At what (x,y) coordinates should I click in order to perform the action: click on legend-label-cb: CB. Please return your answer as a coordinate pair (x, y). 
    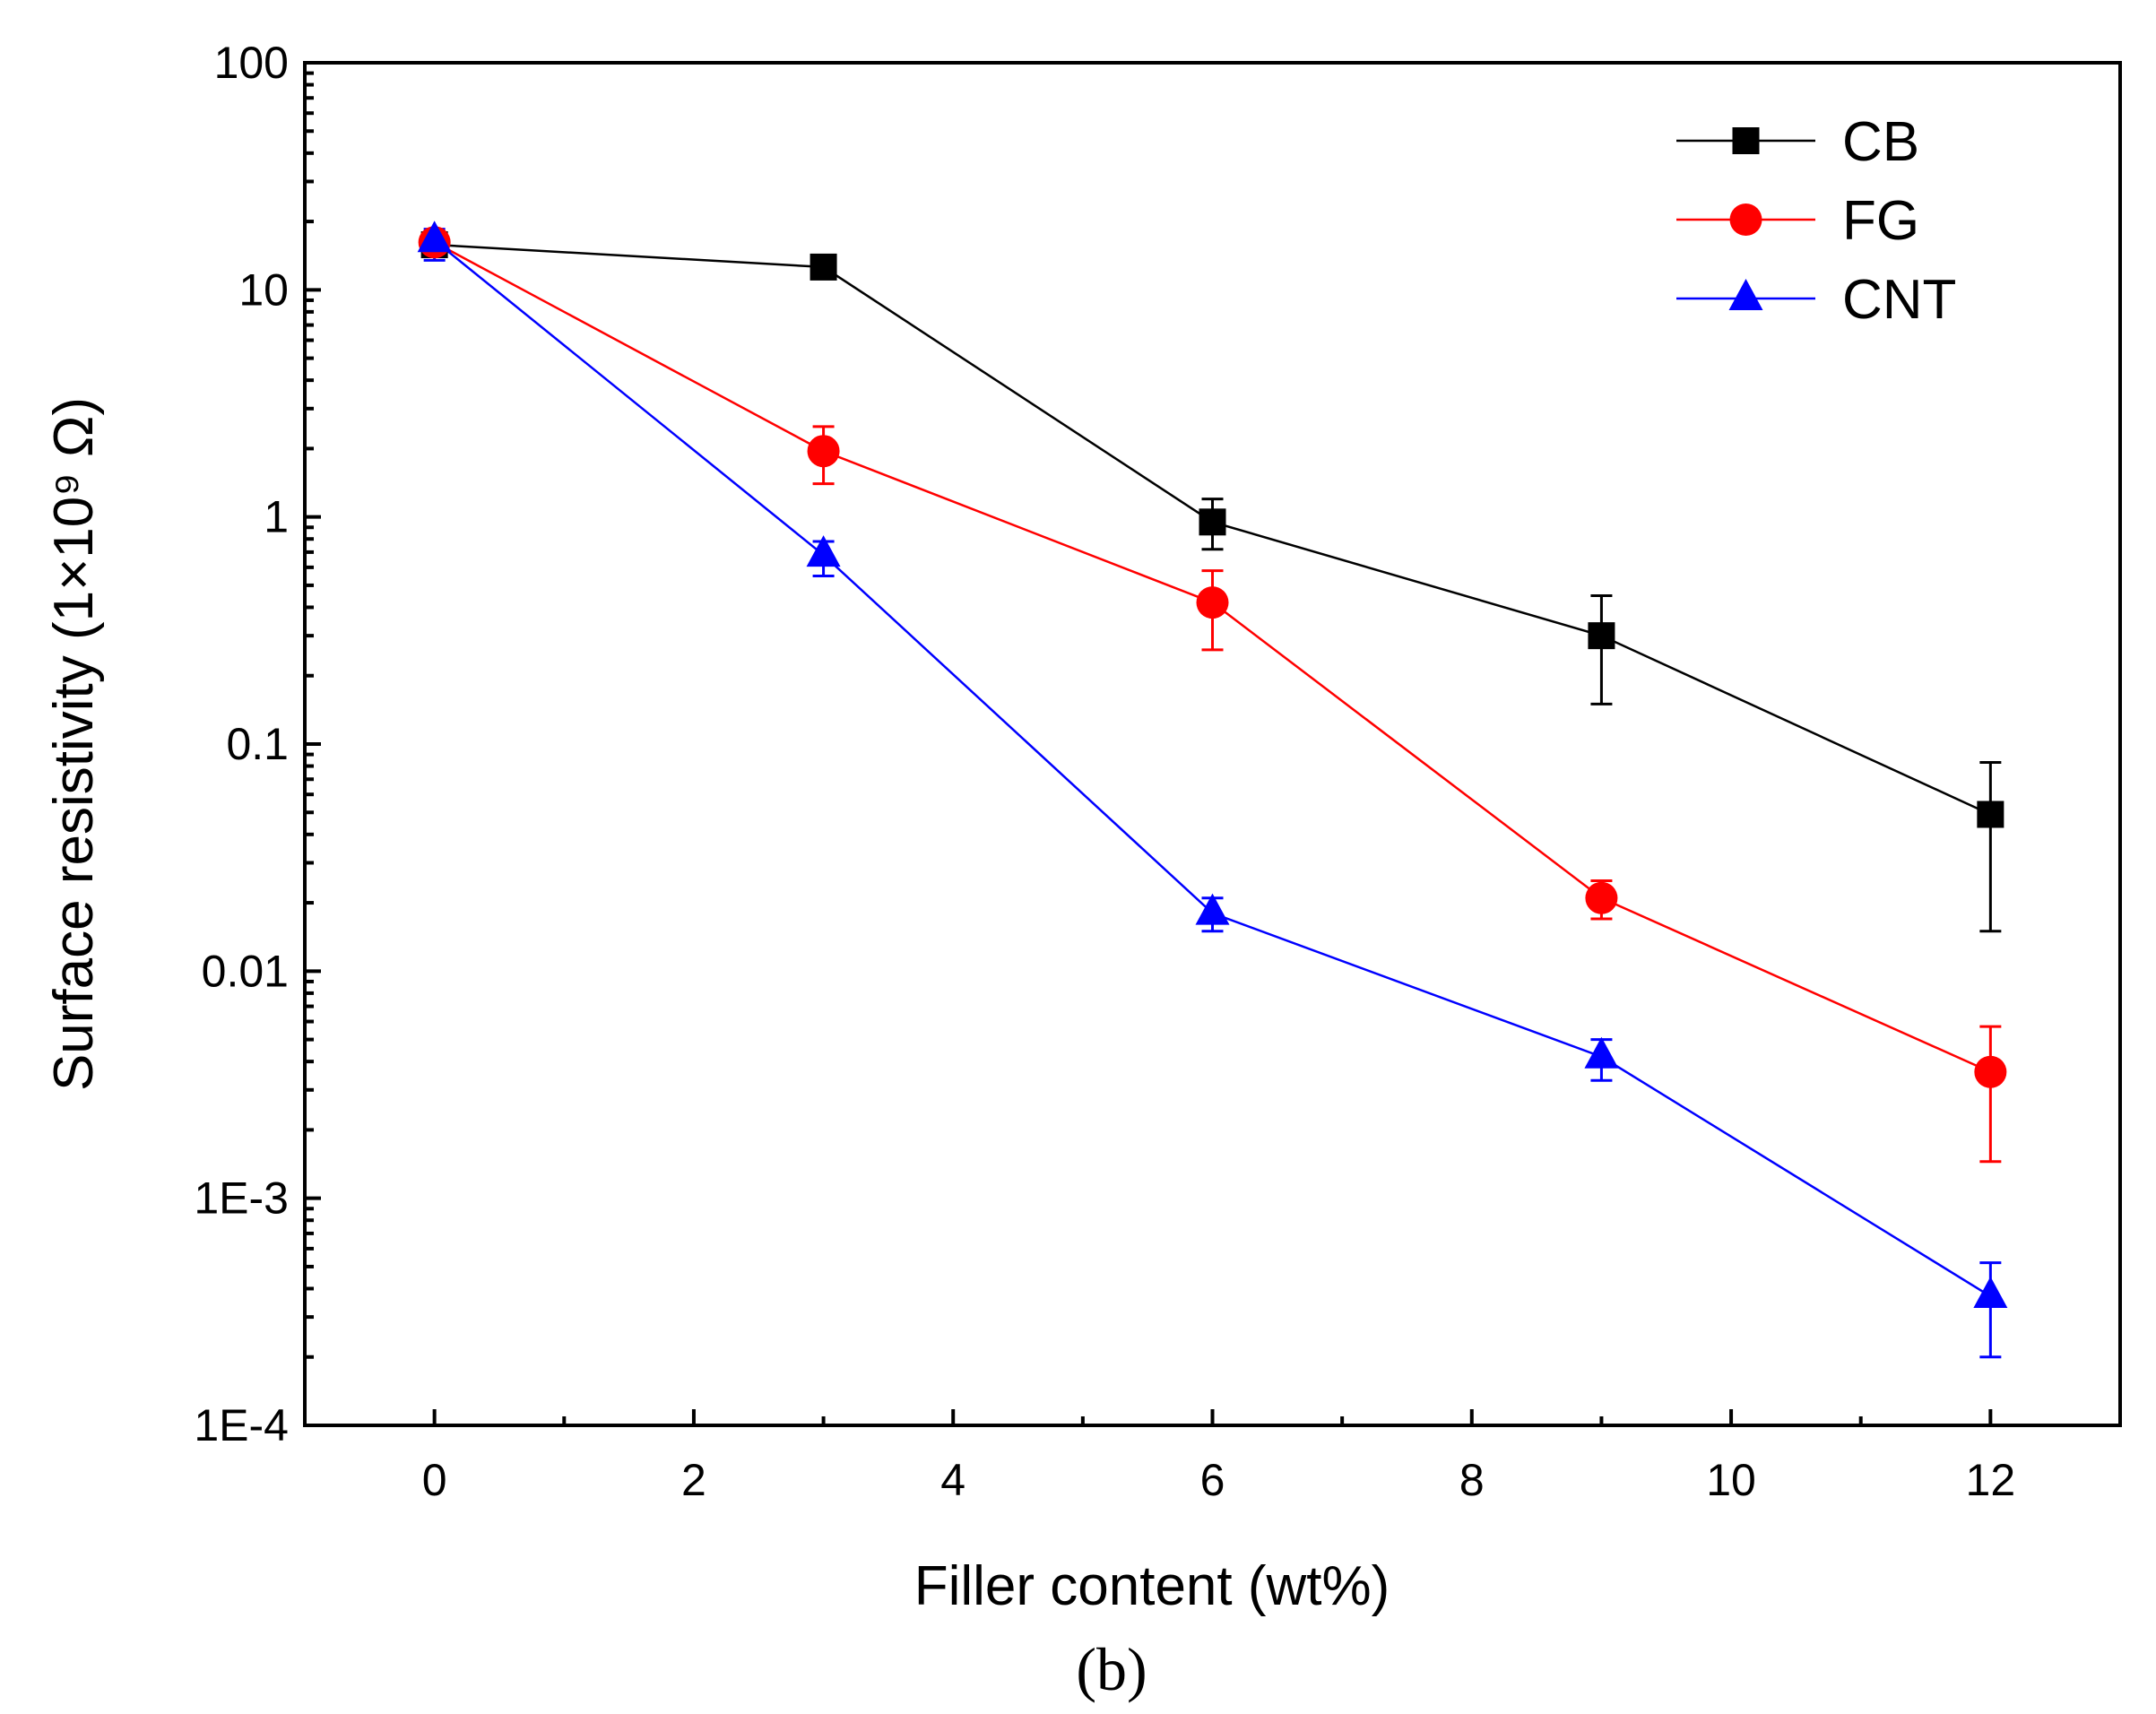
    Looking at the image, I should click on (1880, 142).